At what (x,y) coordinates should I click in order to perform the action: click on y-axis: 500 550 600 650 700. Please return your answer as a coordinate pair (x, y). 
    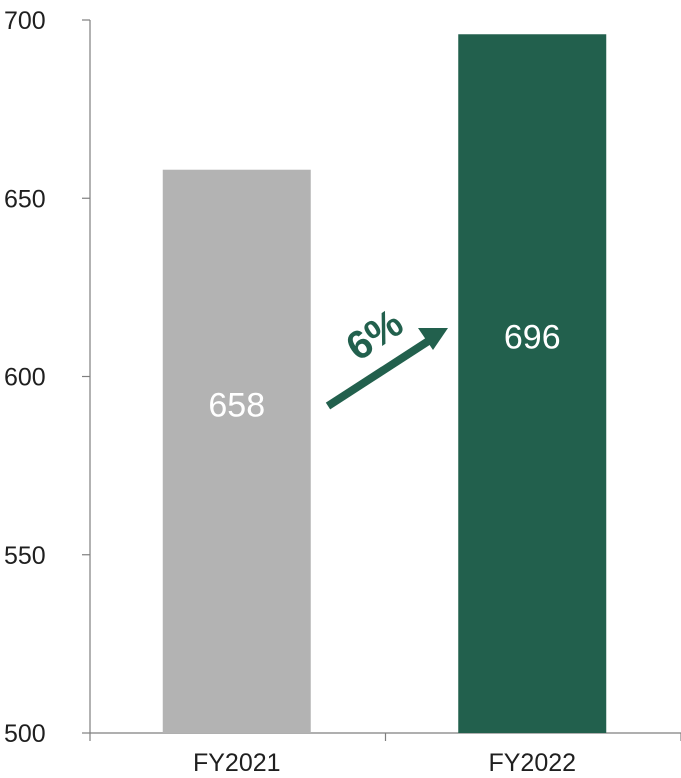
    Looking at the image, I should click on (47, 377).